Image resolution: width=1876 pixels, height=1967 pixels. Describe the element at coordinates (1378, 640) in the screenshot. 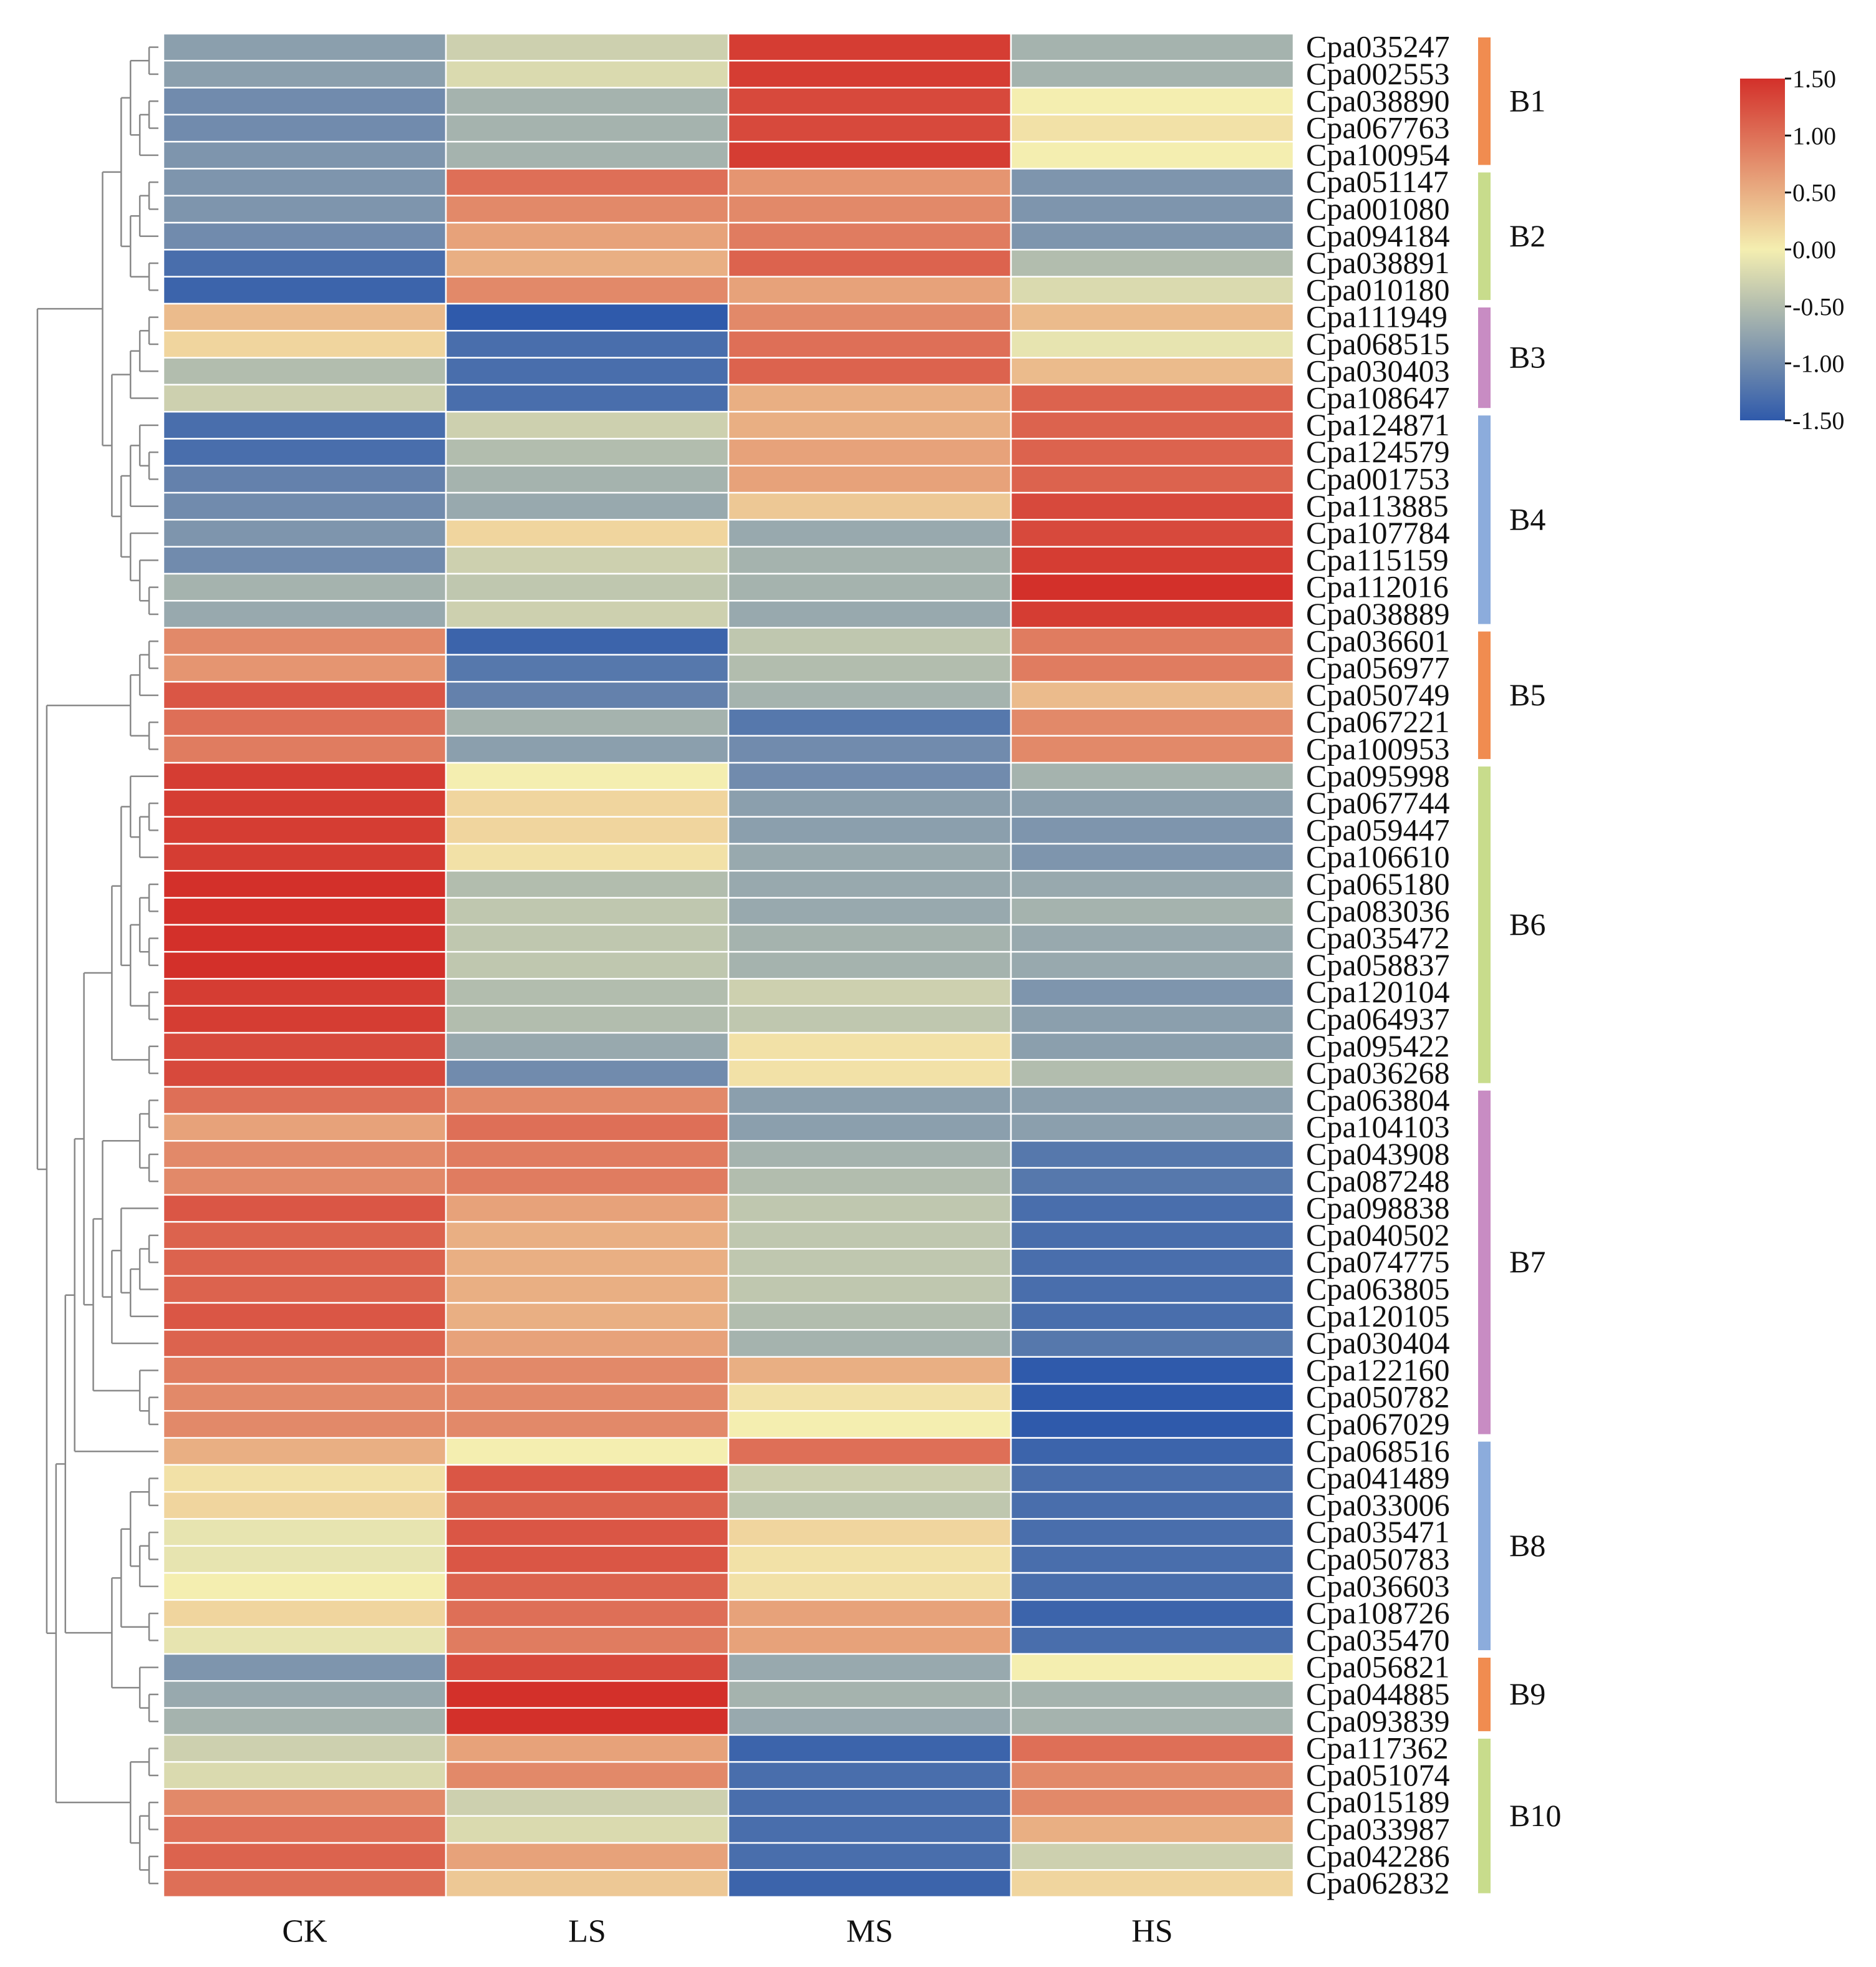

I see `row-label: Cpa036601` at that location.